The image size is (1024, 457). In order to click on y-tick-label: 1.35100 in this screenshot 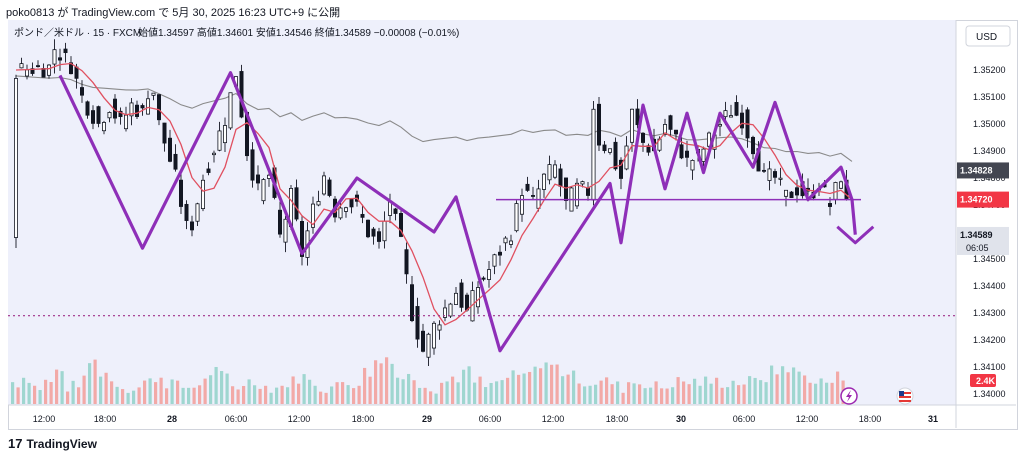, I will do `click(989, 97)`.